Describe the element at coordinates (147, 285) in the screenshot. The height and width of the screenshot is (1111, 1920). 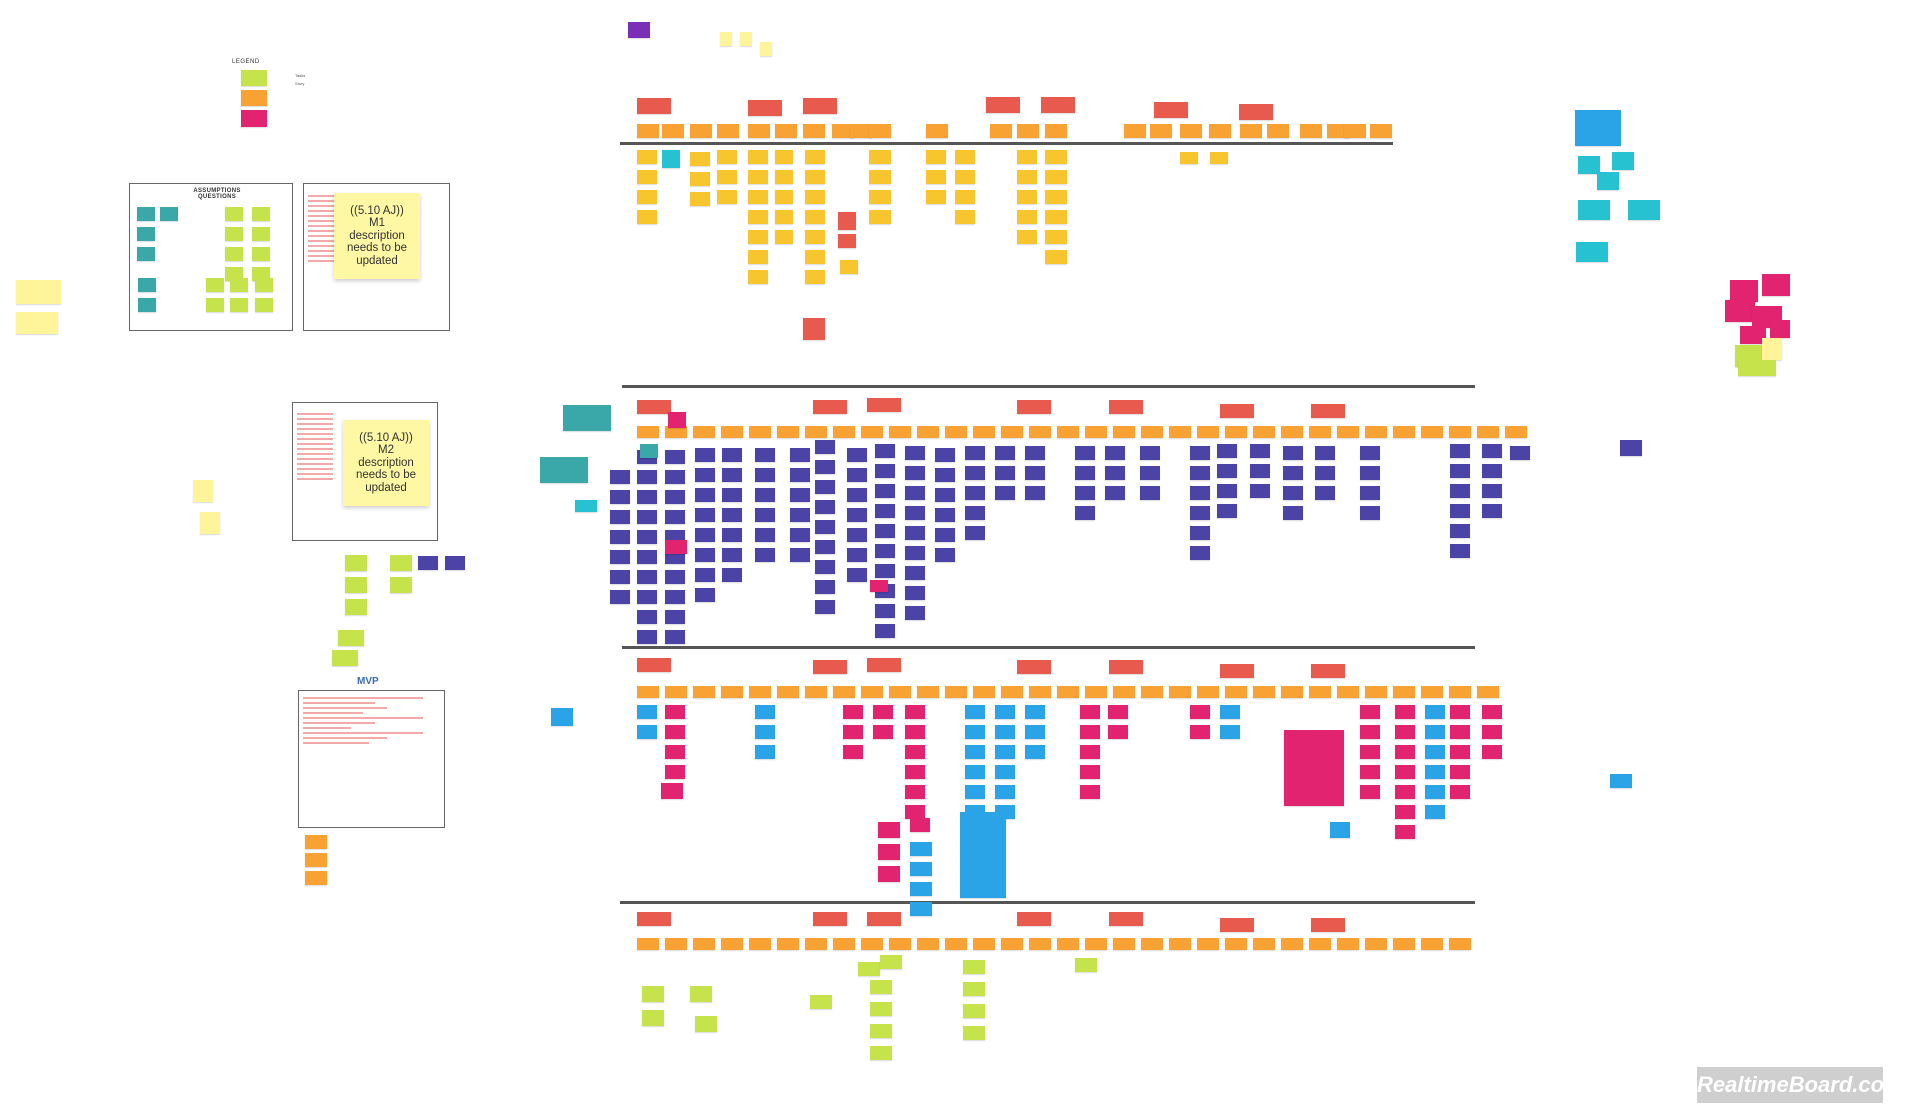
I see `teal-sticky-note` at that location.